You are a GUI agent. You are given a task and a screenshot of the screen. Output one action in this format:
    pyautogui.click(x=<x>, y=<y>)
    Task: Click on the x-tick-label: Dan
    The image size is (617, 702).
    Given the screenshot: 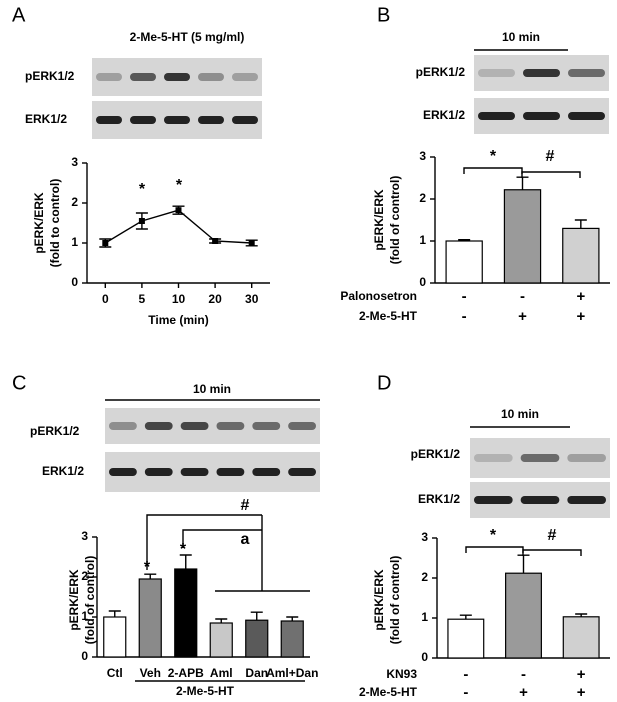 What is the action you would take?
    pyautogui.click(x=256, y=673)
    